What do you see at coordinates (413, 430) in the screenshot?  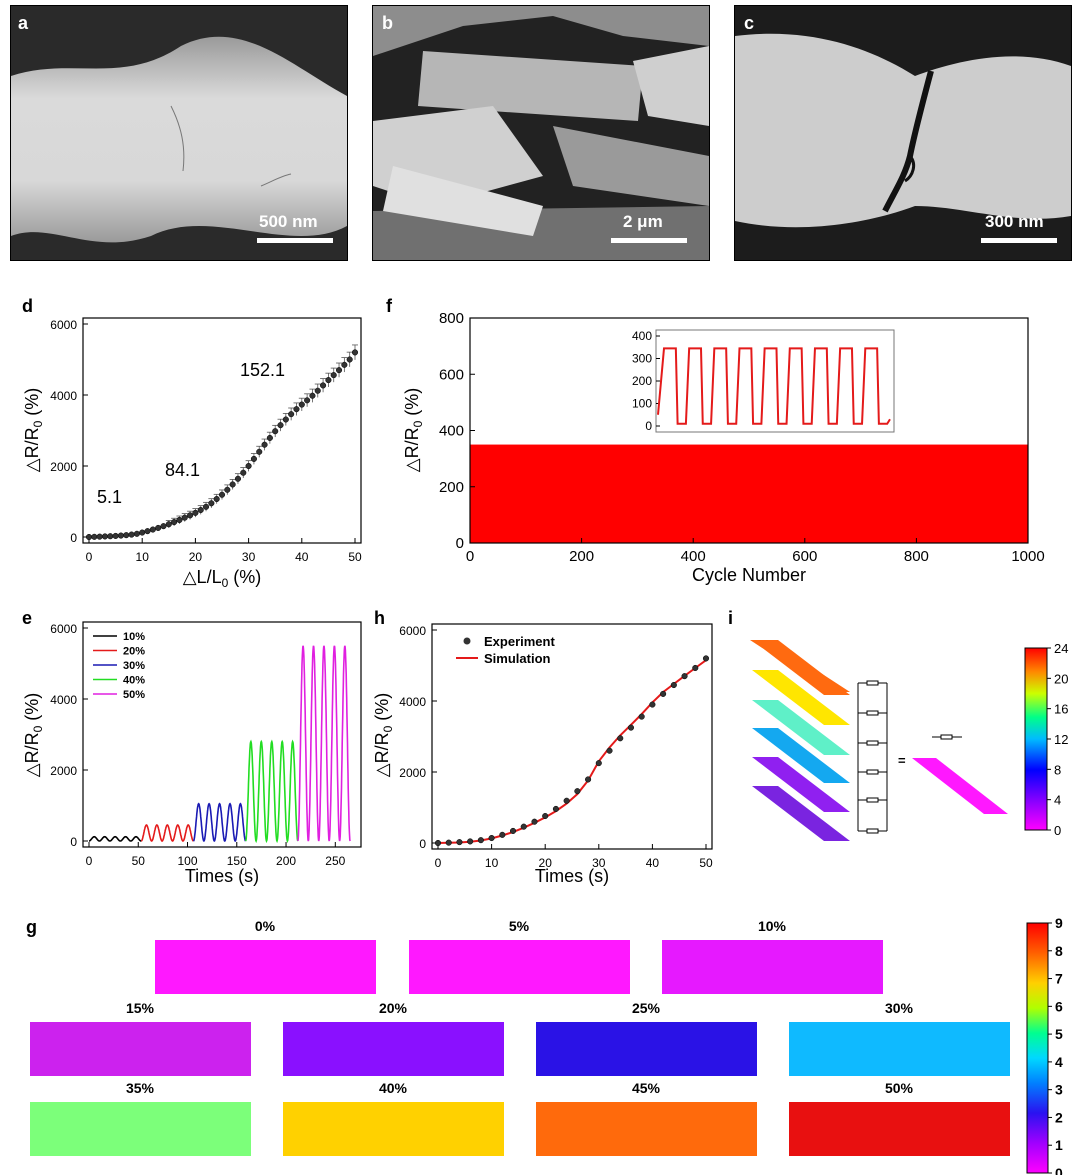 I see `chart-f-ylabel: △R/R0 (%)` at bounding box center [413, 430].